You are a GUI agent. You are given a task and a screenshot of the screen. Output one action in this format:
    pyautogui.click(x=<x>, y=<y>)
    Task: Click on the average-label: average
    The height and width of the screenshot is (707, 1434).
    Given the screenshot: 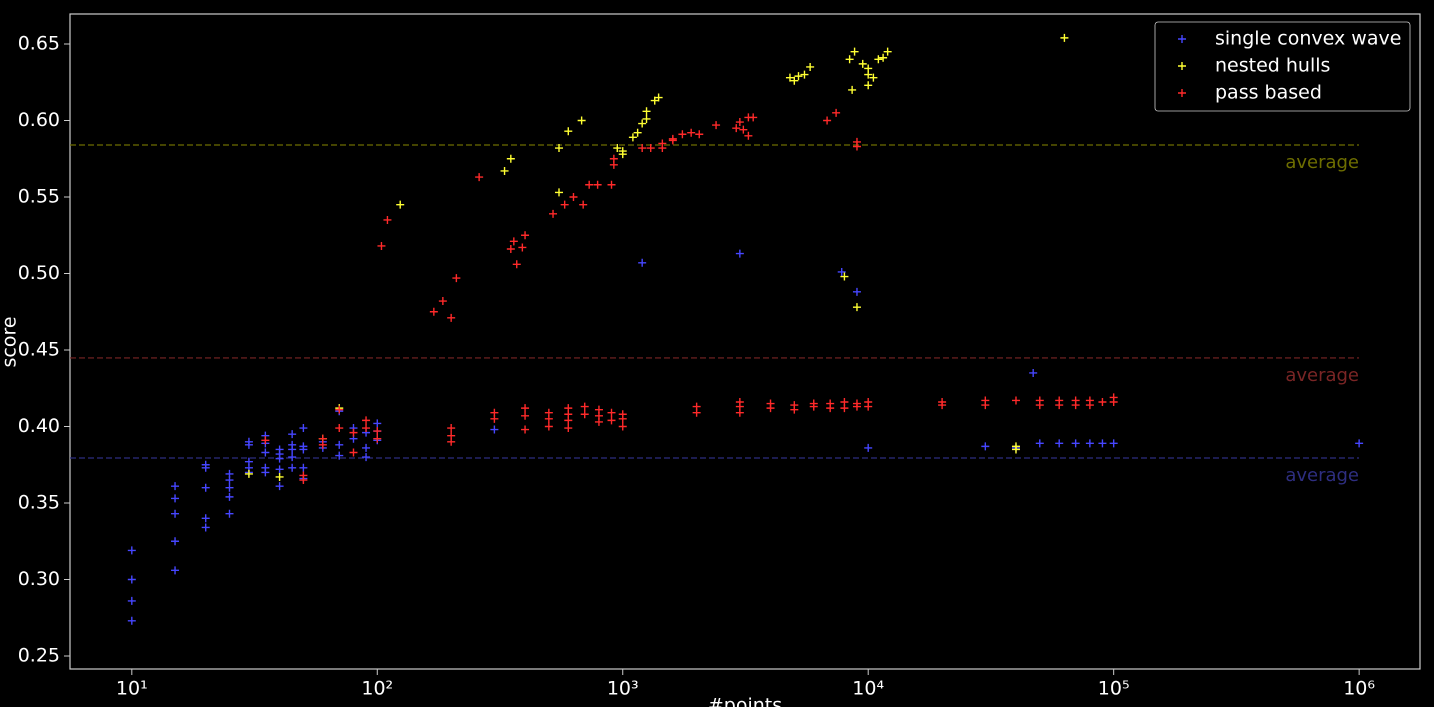 What is the action you would take?
    pyautogui.click(x=1322, y=375)
    